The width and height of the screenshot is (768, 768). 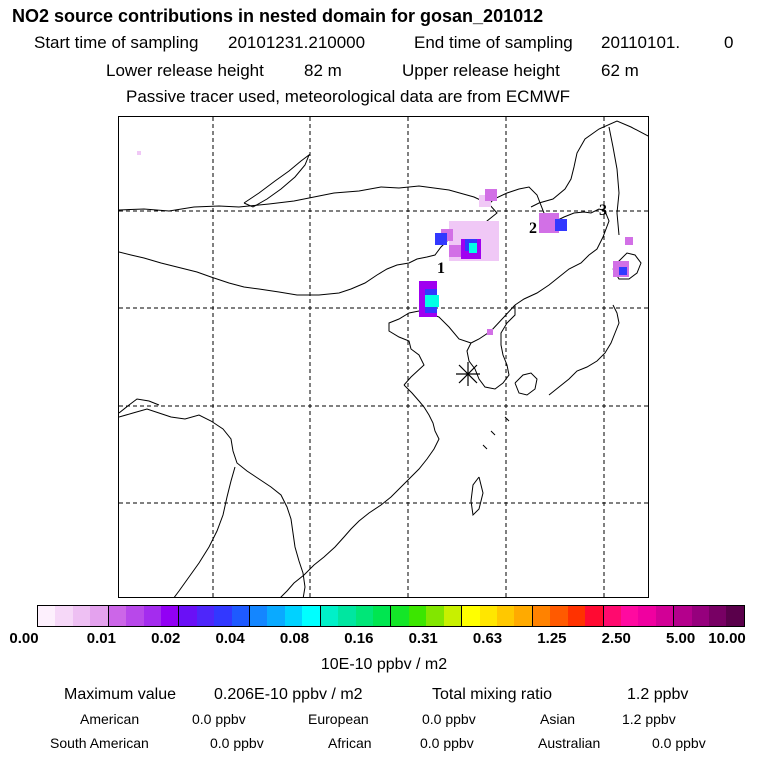 I want to click on china-east-coast, so click(x=360, y=490).